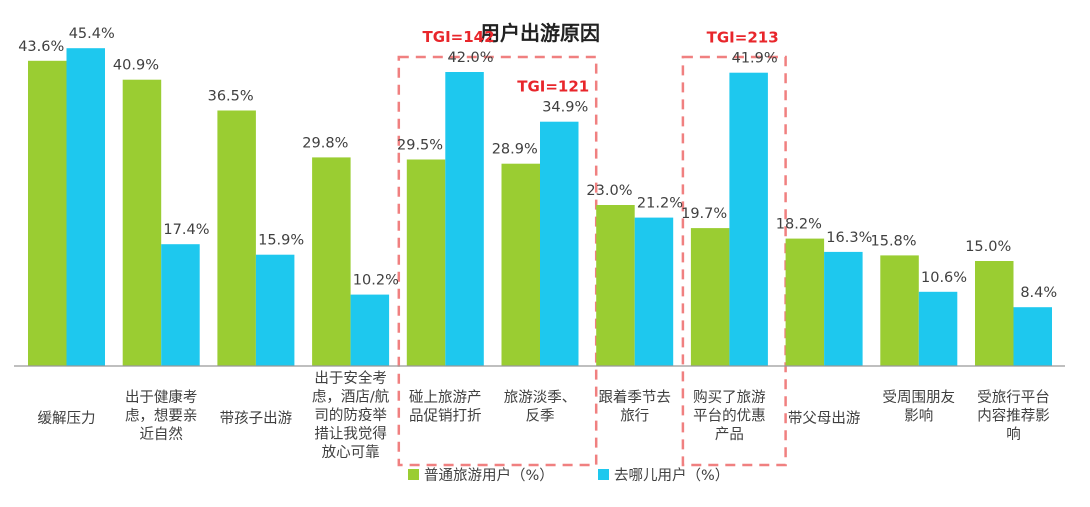 The image size is (1090, 507). What do you see at coordinates (634, 416) in the screenshot?
I see `category-label-line: 旅行` at bounding box center [634, 416].